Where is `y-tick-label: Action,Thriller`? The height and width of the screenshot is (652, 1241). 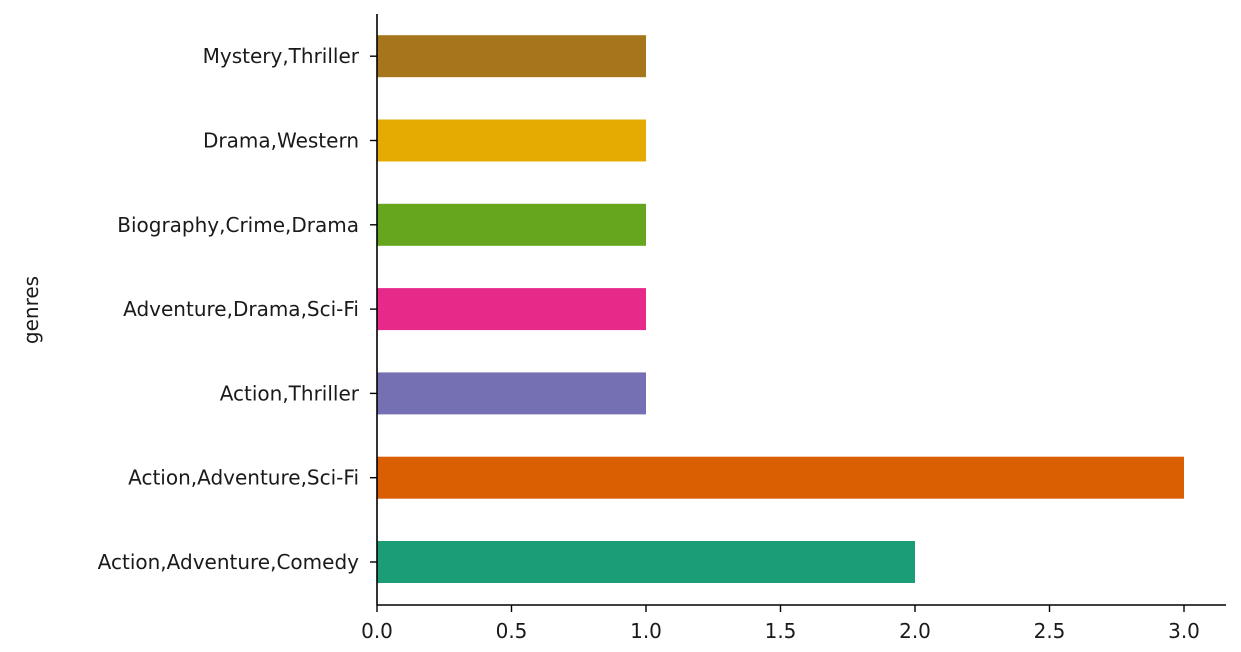 y-tick-label: Action,Thriller is located at coordinates (290, 393).